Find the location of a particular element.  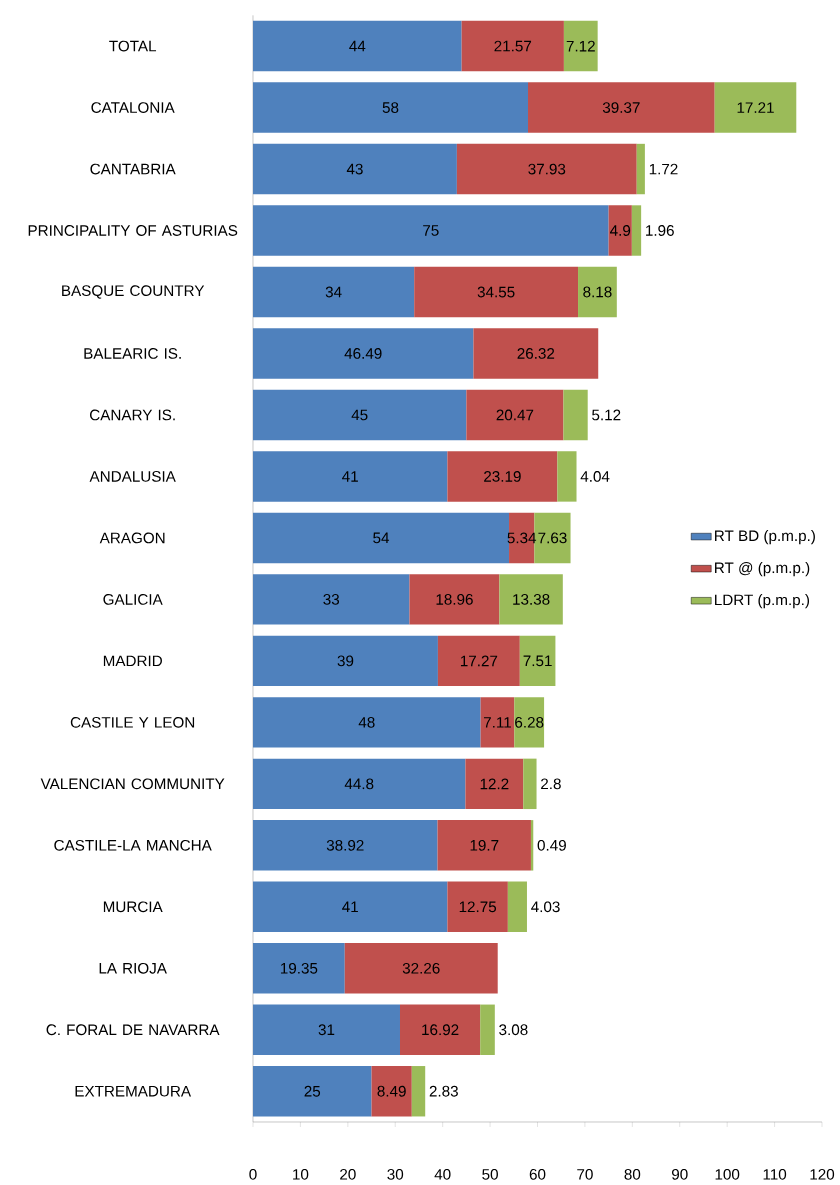

x-tick-label: 100 is located at coordinates (727, 1174).